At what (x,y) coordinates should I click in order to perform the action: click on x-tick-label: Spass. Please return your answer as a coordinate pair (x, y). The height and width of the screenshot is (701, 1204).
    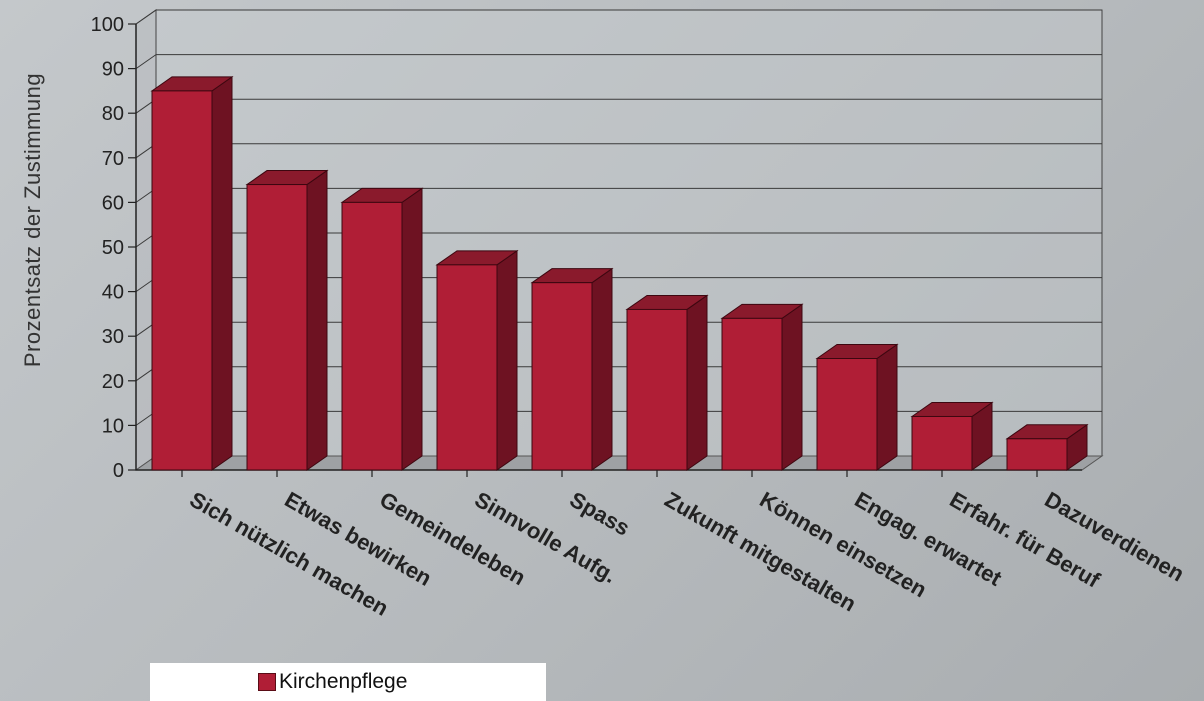
    Looking at the image, I should click on (600, 514).